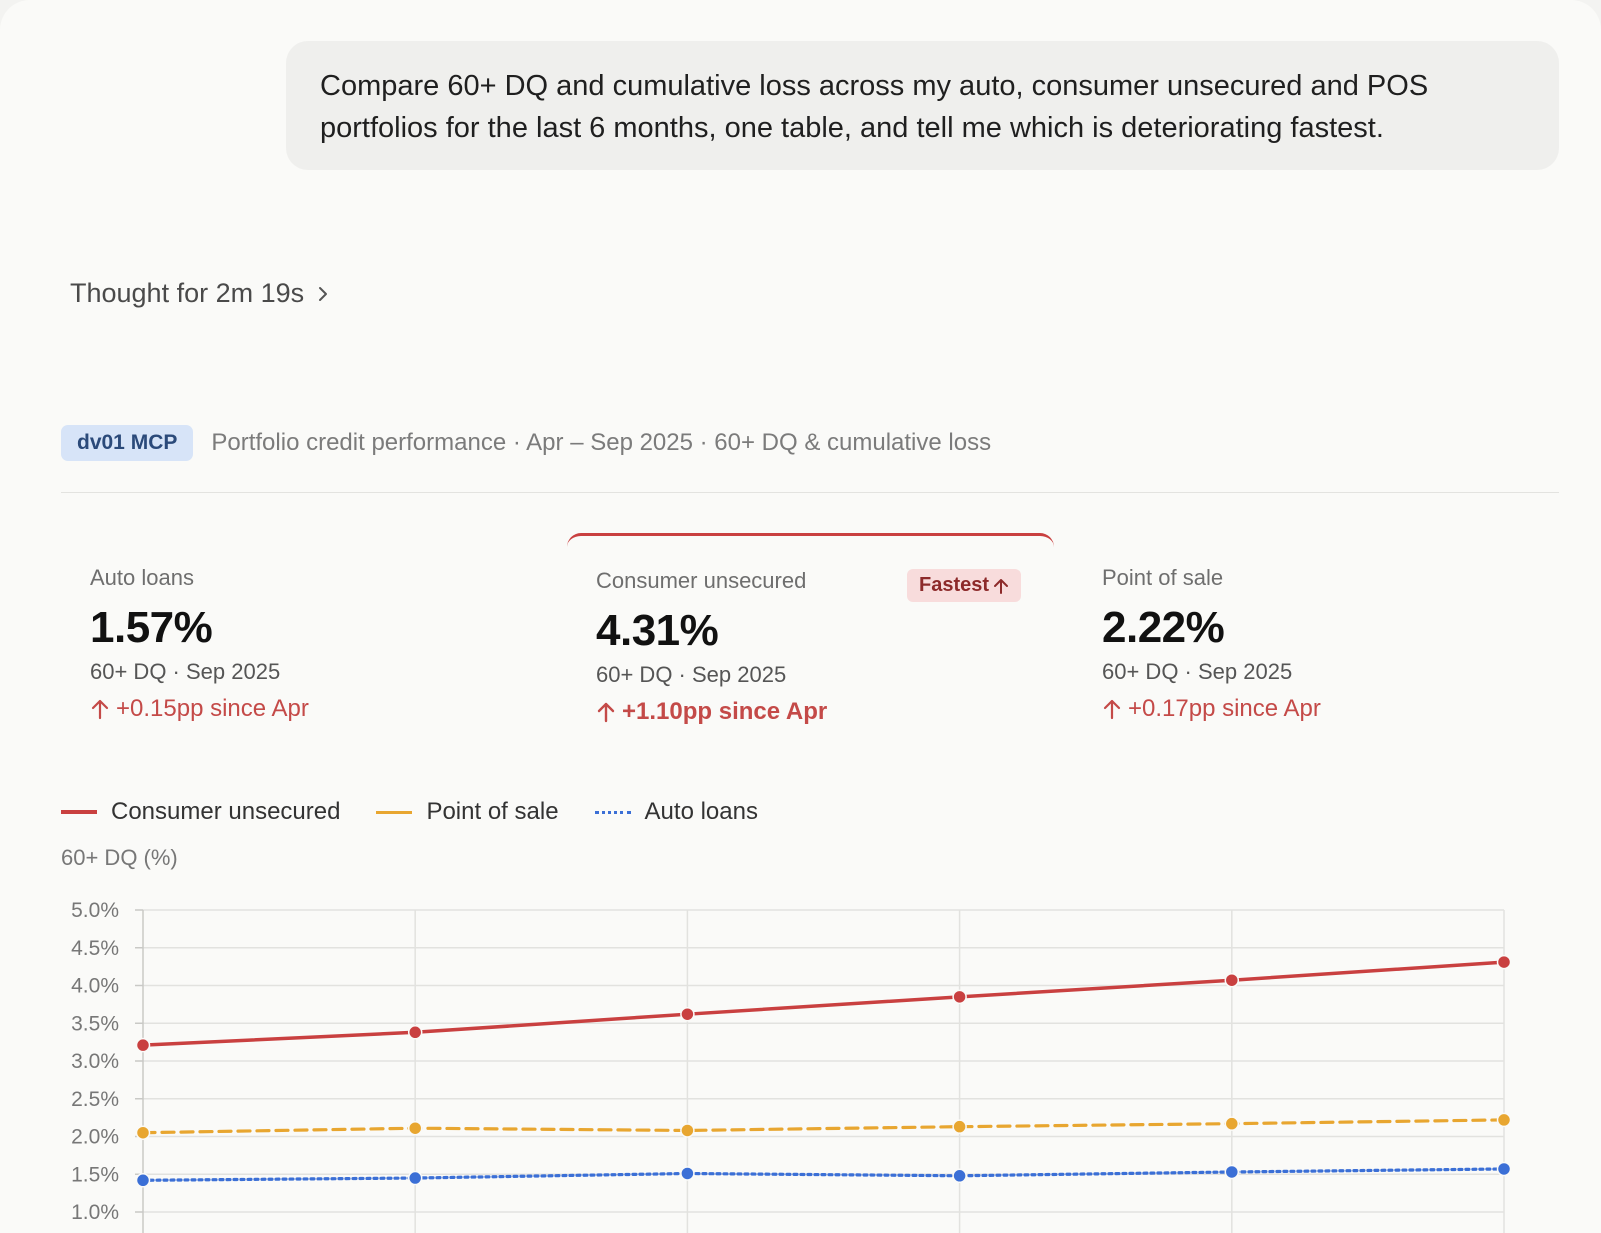 This screenshot has width=1601, height=1233. What do you see at coordinates (151, 627) in the screenshot?
I see `kpi-value: 1.57%` at bounding box center [151, 627].